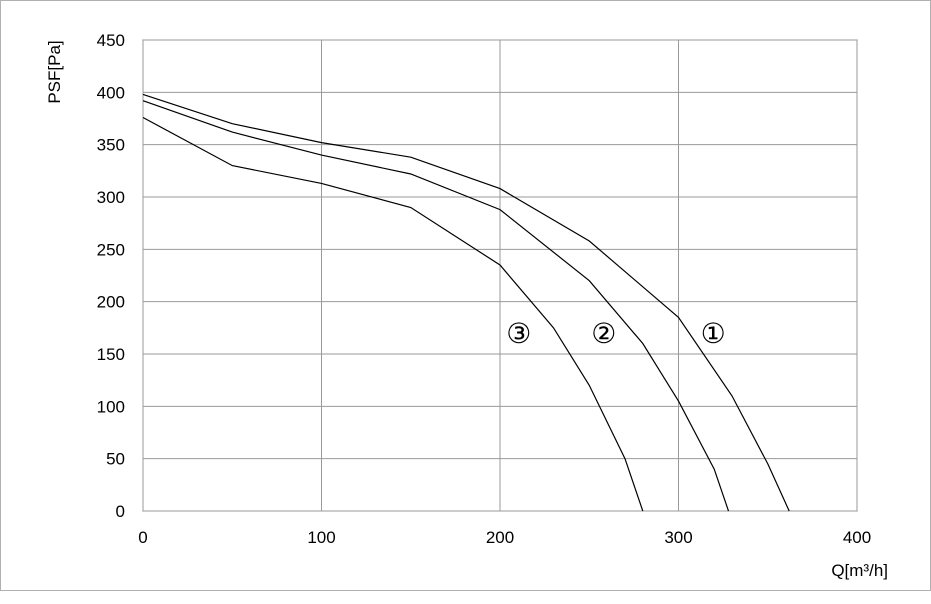  I want to click on y-tick-label: 200, so click(111, 302).